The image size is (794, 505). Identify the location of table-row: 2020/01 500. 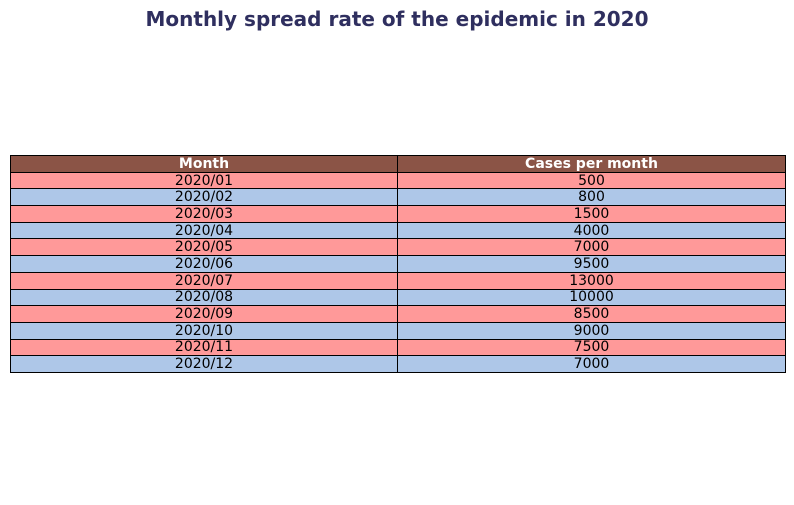
(398, 180).